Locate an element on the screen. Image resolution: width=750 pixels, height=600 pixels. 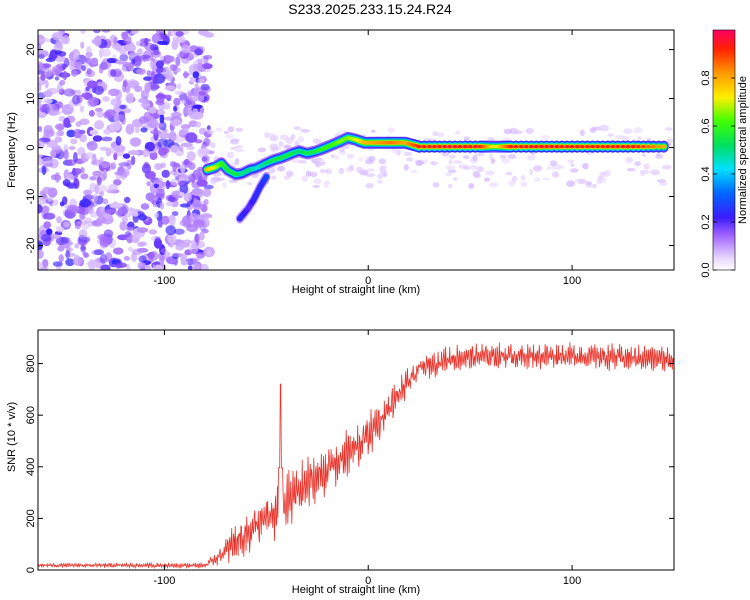
y-tick-label: -20 is located at coordinates (31, 246).